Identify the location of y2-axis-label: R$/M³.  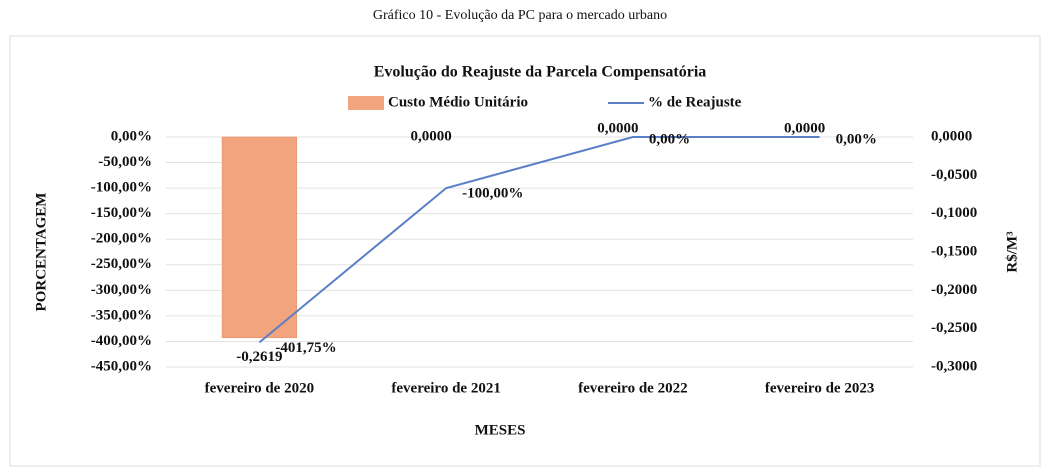
(1012, 252).